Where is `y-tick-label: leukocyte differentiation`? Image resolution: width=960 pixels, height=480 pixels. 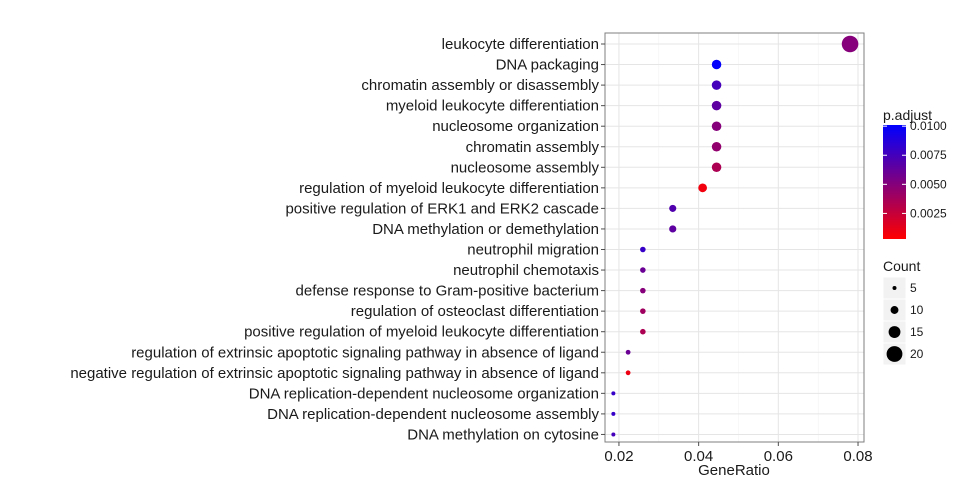
y-tick-label: leukocyte differentiation is located at coordinates (520, 44).